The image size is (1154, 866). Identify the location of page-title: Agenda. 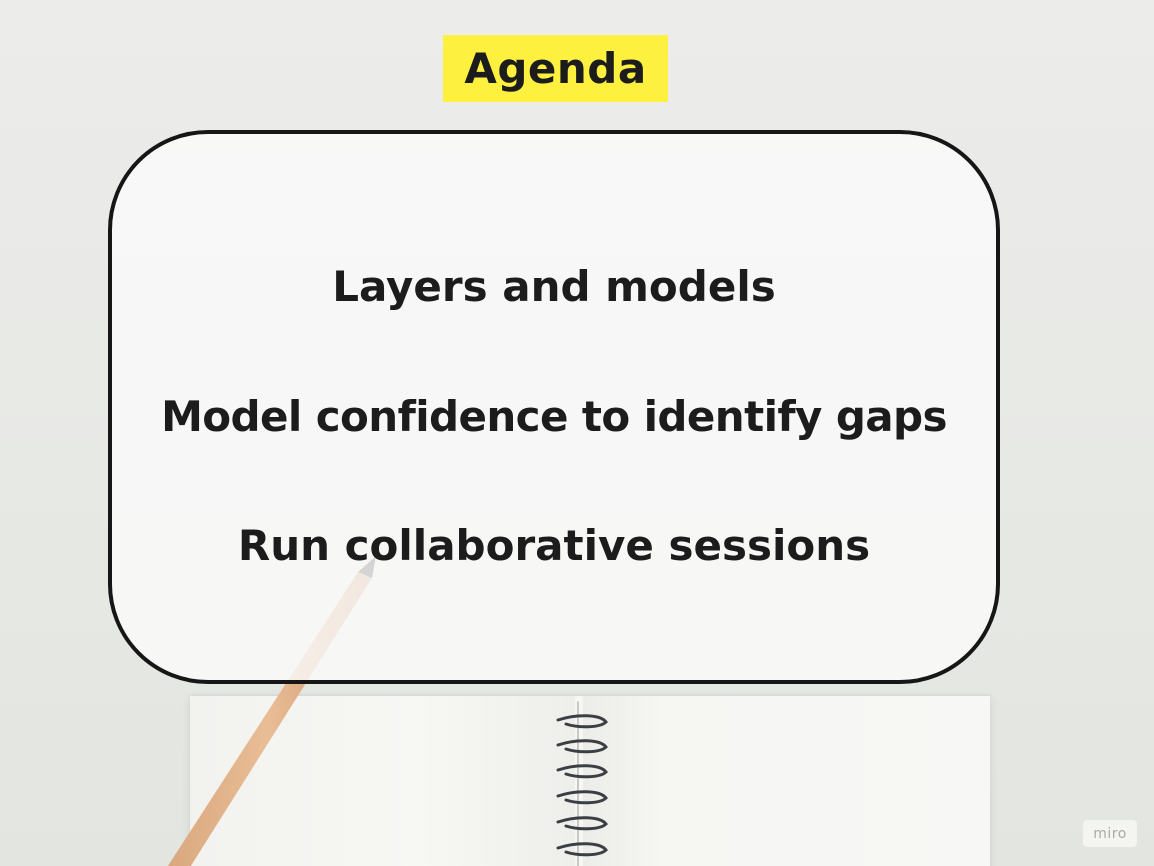
(555, 68).